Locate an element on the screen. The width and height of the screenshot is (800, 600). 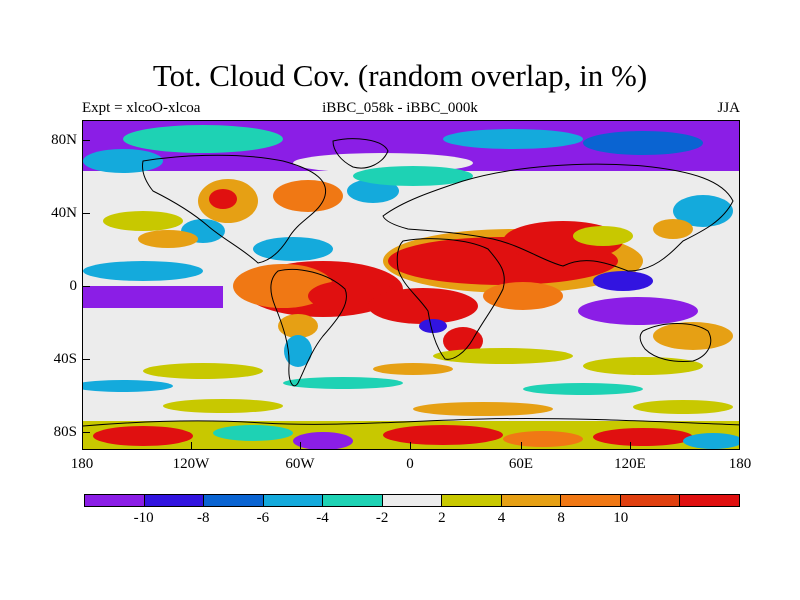
colorbar-label: -6 is located at coordinates (263, 518).